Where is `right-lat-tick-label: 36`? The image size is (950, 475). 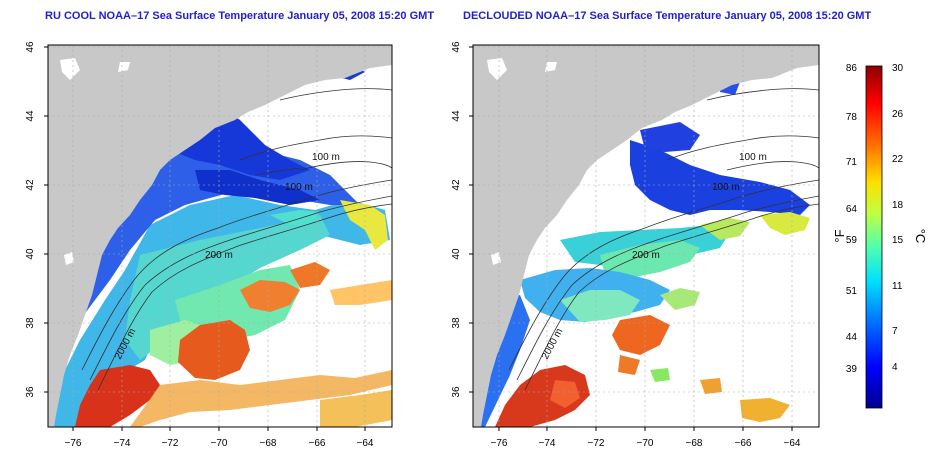 right-lat-tick-label: 36 is located at coordinates (456, 392).